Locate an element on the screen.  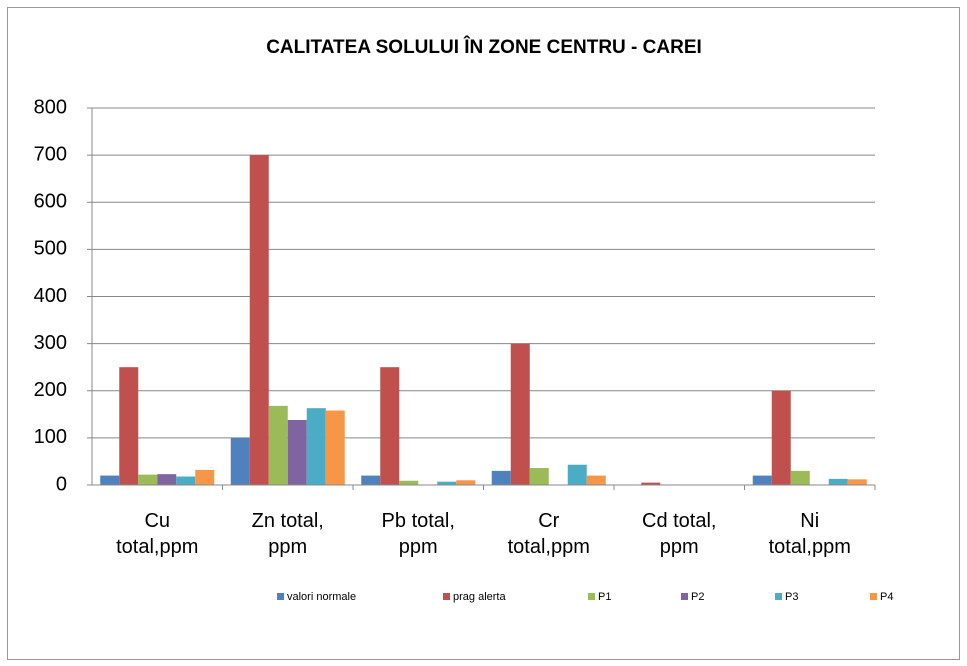
x-tick-label: Pb total, ppm is located at coordinates (418, 534).